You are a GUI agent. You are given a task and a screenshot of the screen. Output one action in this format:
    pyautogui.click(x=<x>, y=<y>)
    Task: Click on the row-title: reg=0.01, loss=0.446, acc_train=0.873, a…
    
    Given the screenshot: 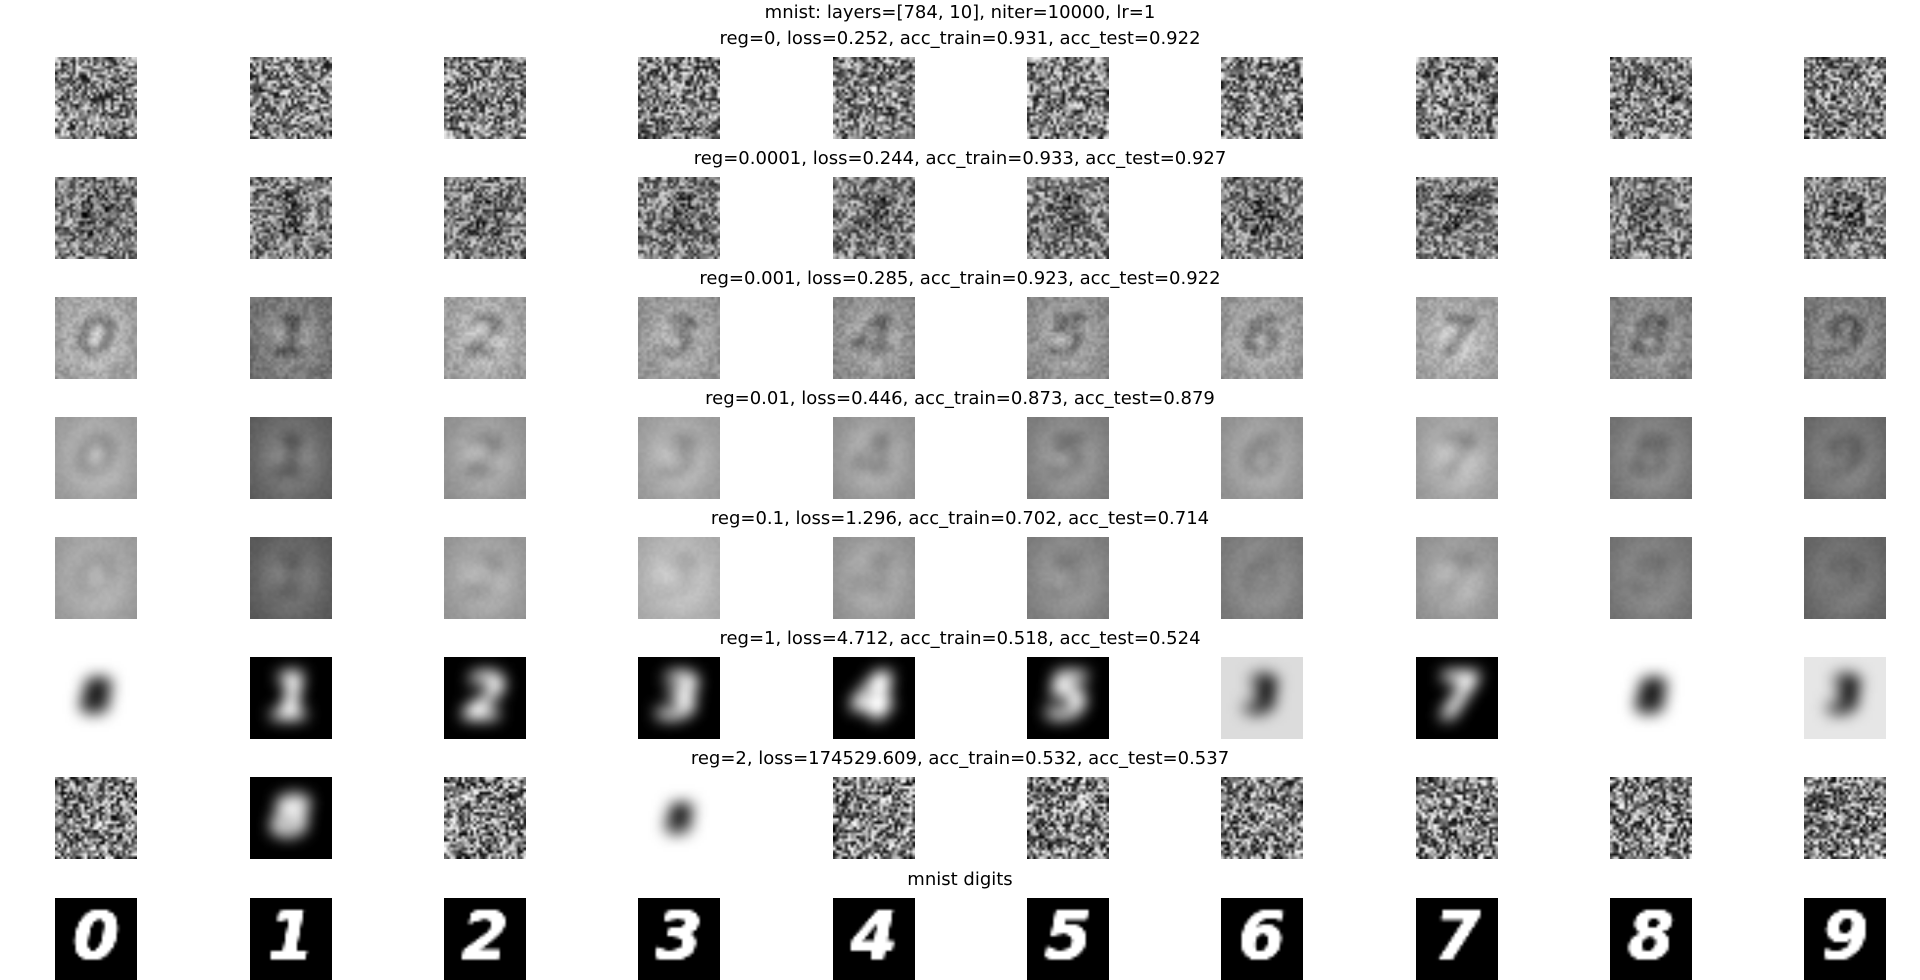 What is the action you would take?
    pyautogui.click(x=960, y=398)
    